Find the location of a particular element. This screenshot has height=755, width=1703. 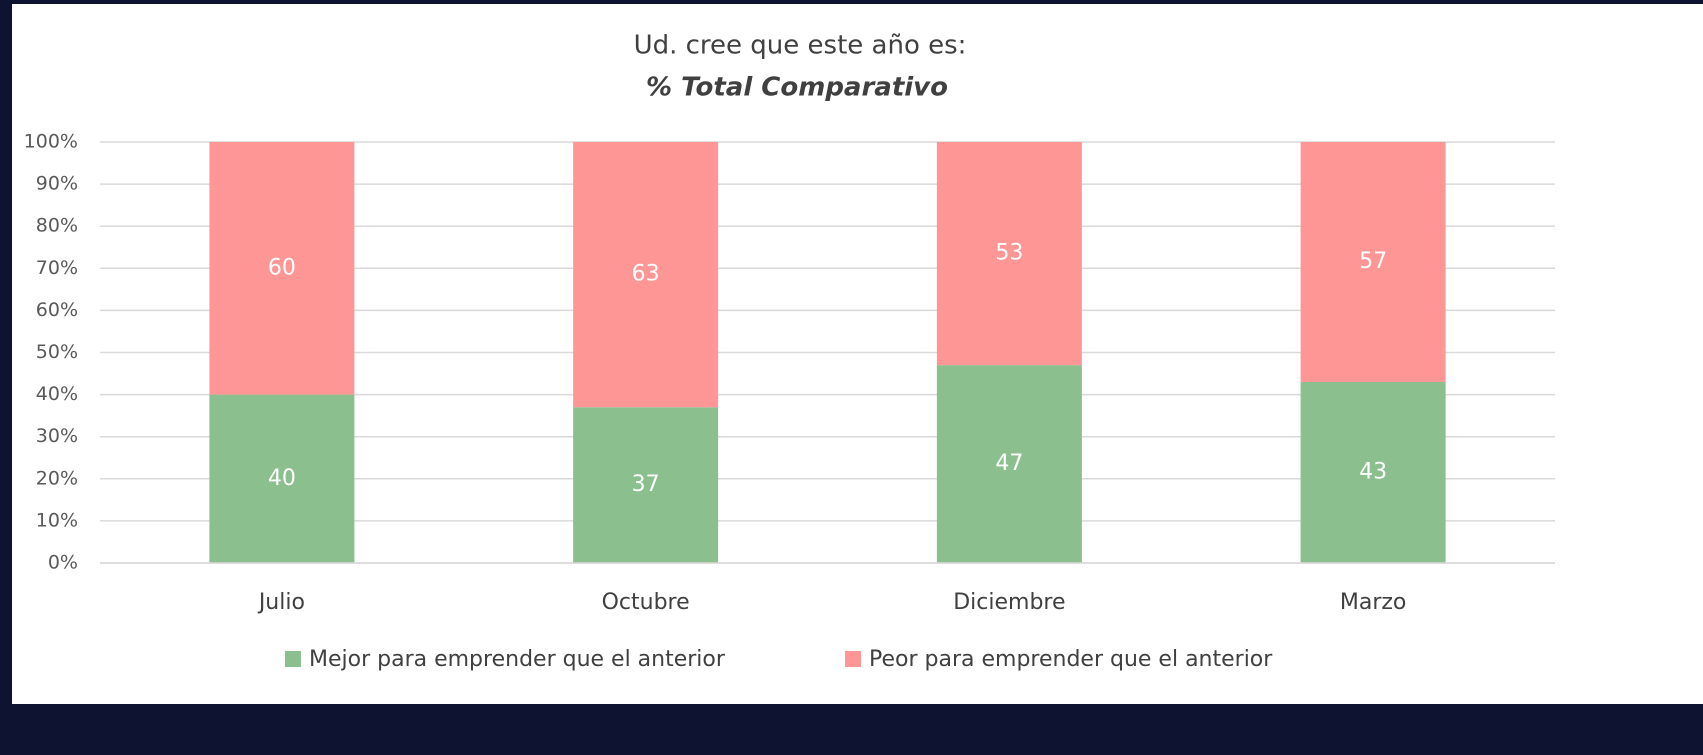

data-label: 60 is located at coordinates (282, 267).